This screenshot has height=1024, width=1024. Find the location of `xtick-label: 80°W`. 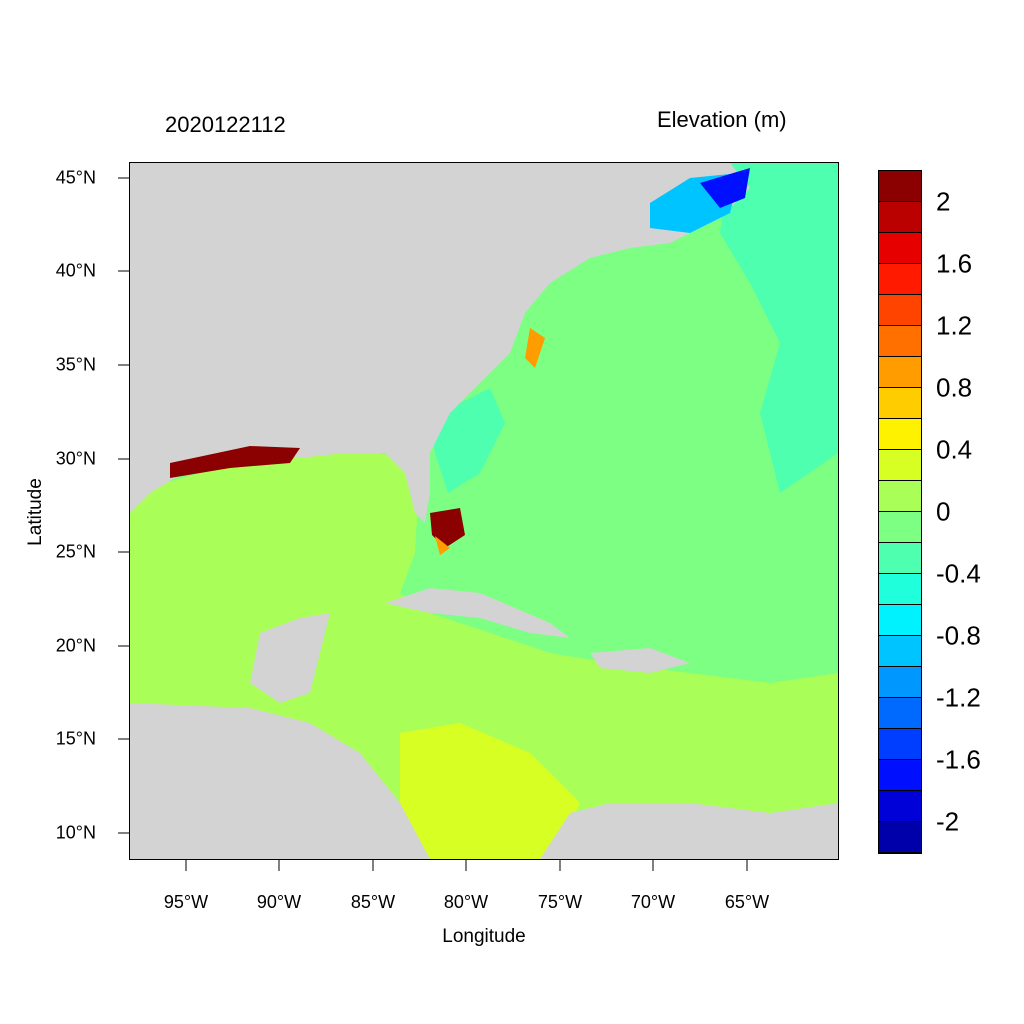

xtick-label: 80°W is located at coordinates (466, 902).